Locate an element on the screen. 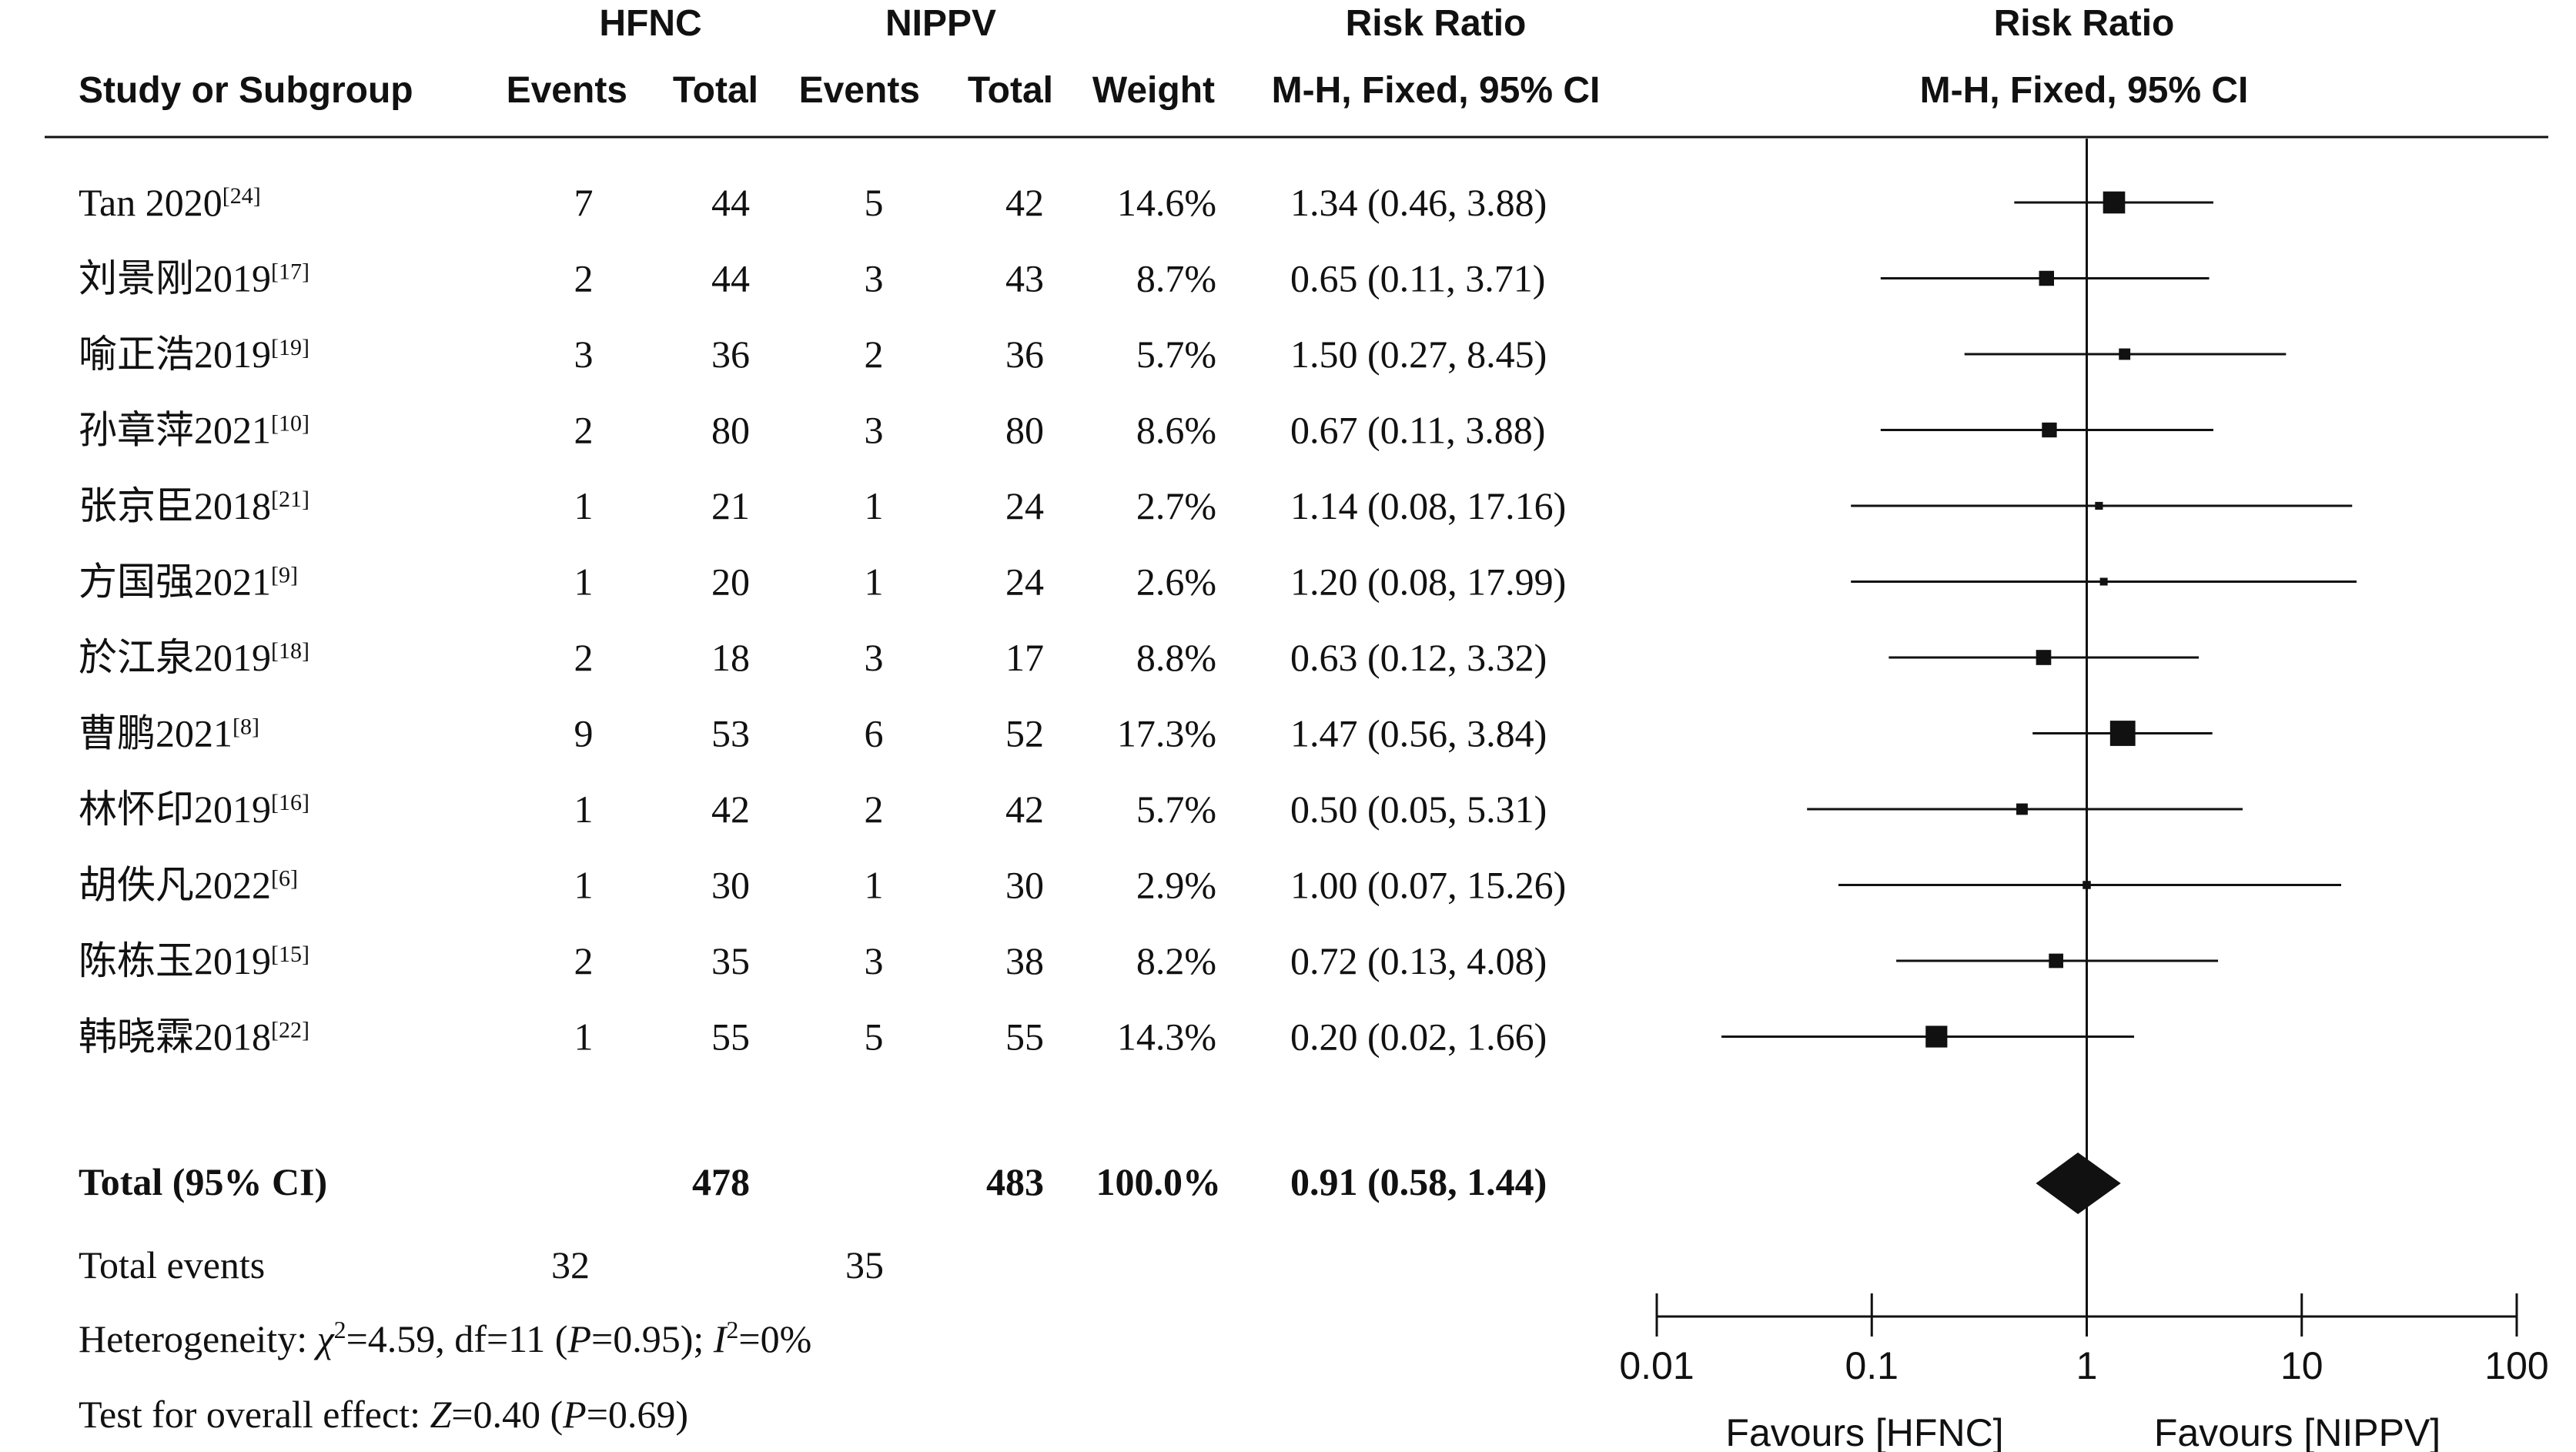 This screenshot has width=2576, height=1452. total-hfnc: 478 is located at coordinates (721, 1182).